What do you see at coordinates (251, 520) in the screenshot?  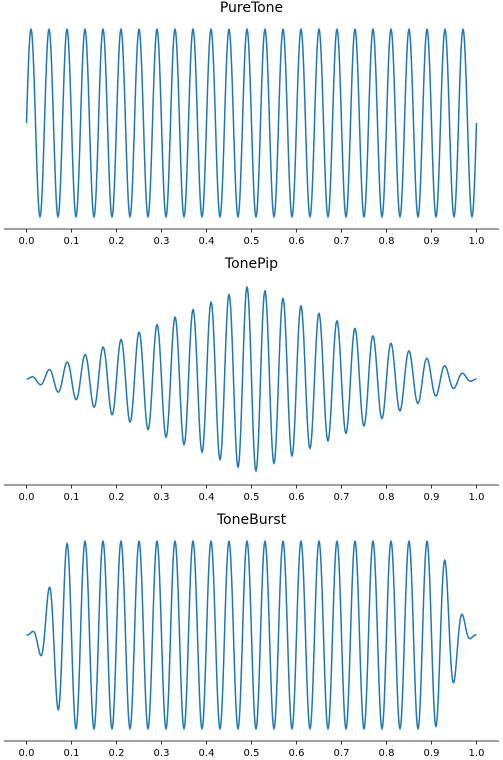 I see `chart-title: ToneBurst` at bounding box center [251, 520].